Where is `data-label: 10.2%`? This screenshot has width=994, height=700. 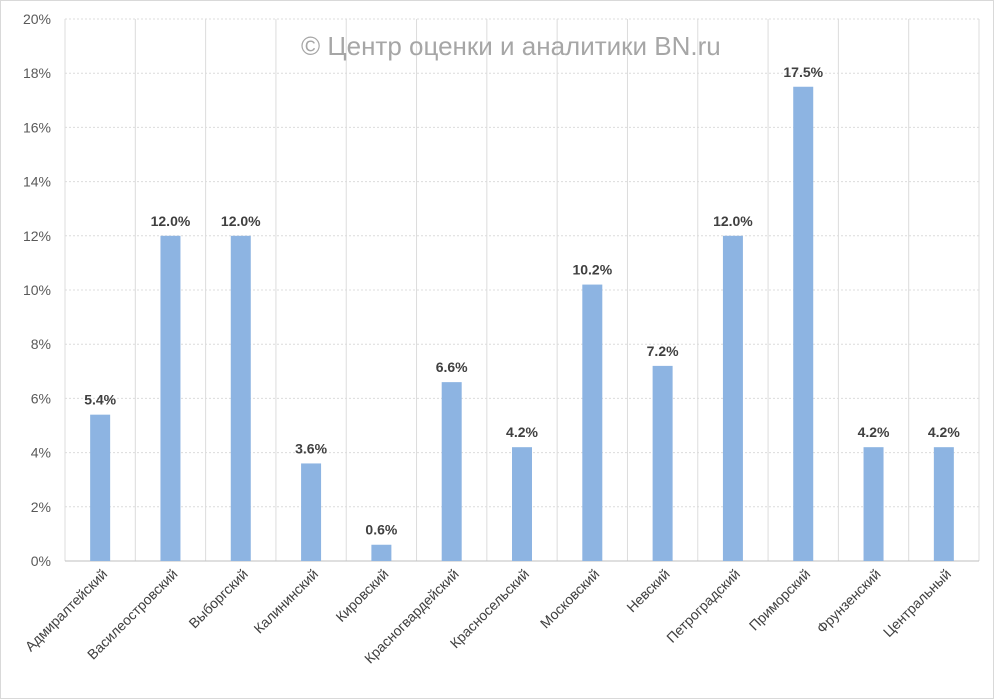
data-label: 10.2% is located at coordinates (592, 270).